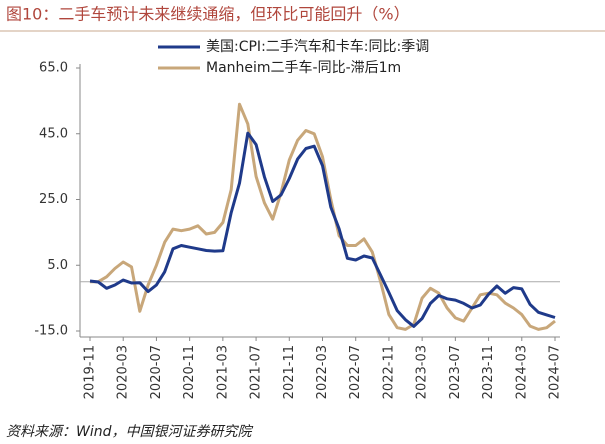 The height and width of the screenshot is (444, 605). What do you see at coordinates (90, 372) in the screenshot?
I see `x-tick-label: 2019-11` at bounding box center [90, 372].